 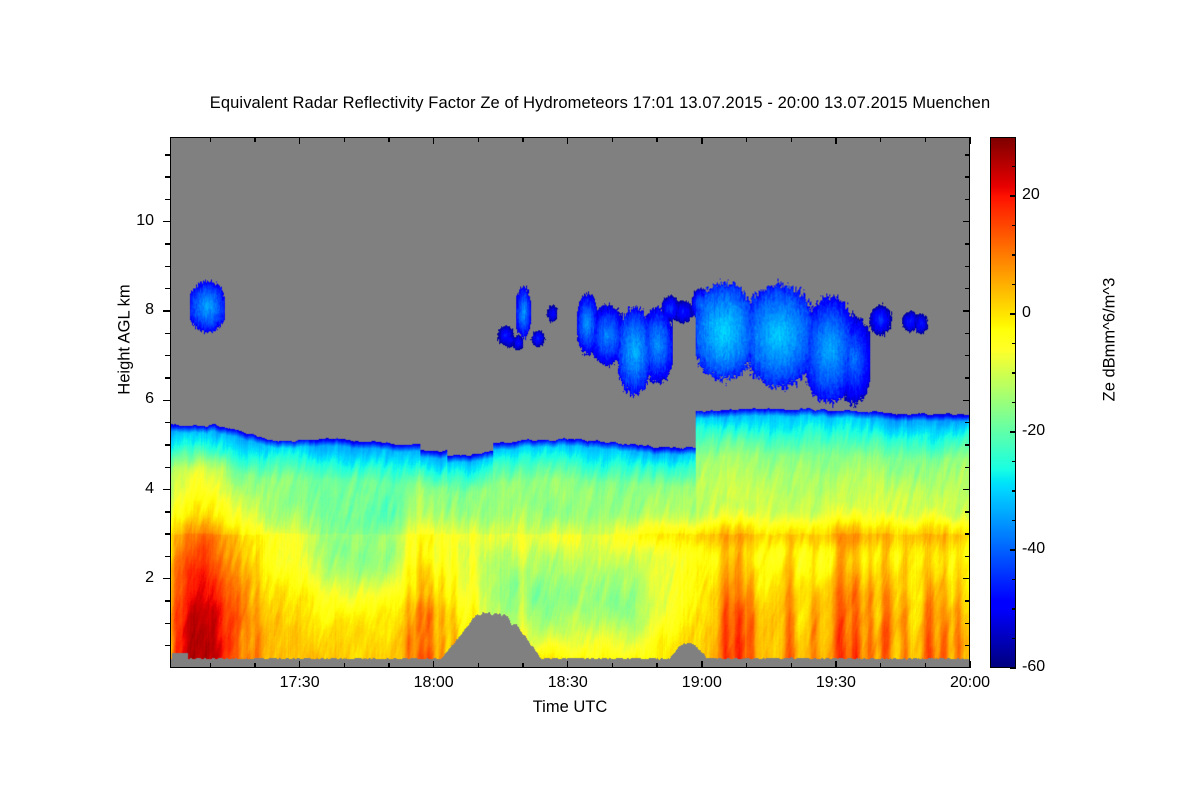 I want to click on colorbar-title: Ze dBmm^6/m^3, so click(x=1109, y=339).